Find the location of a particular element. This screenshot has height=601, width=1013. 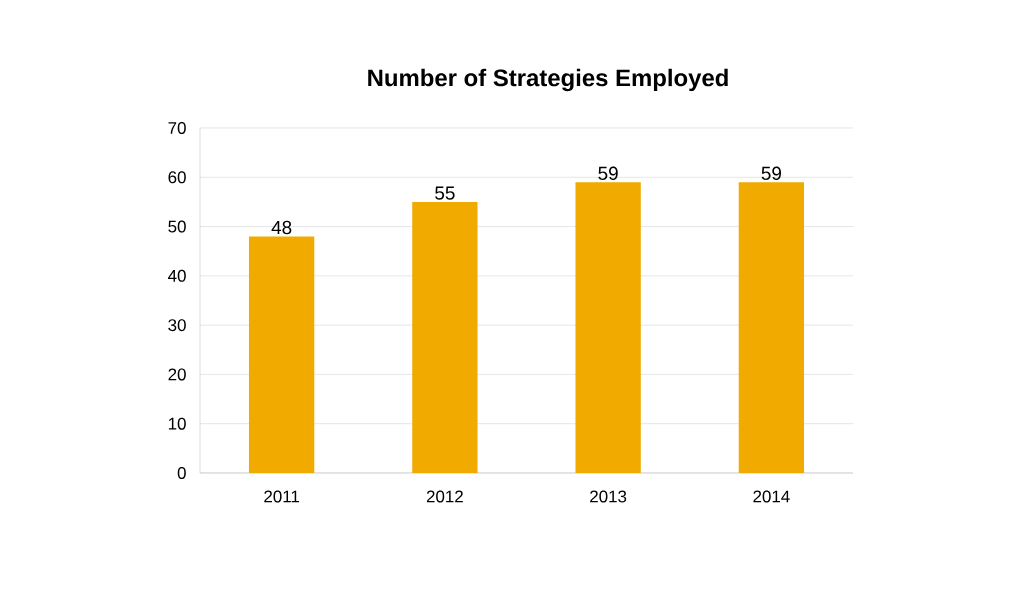

data-label: 55 is located at coordinates (445, 193).